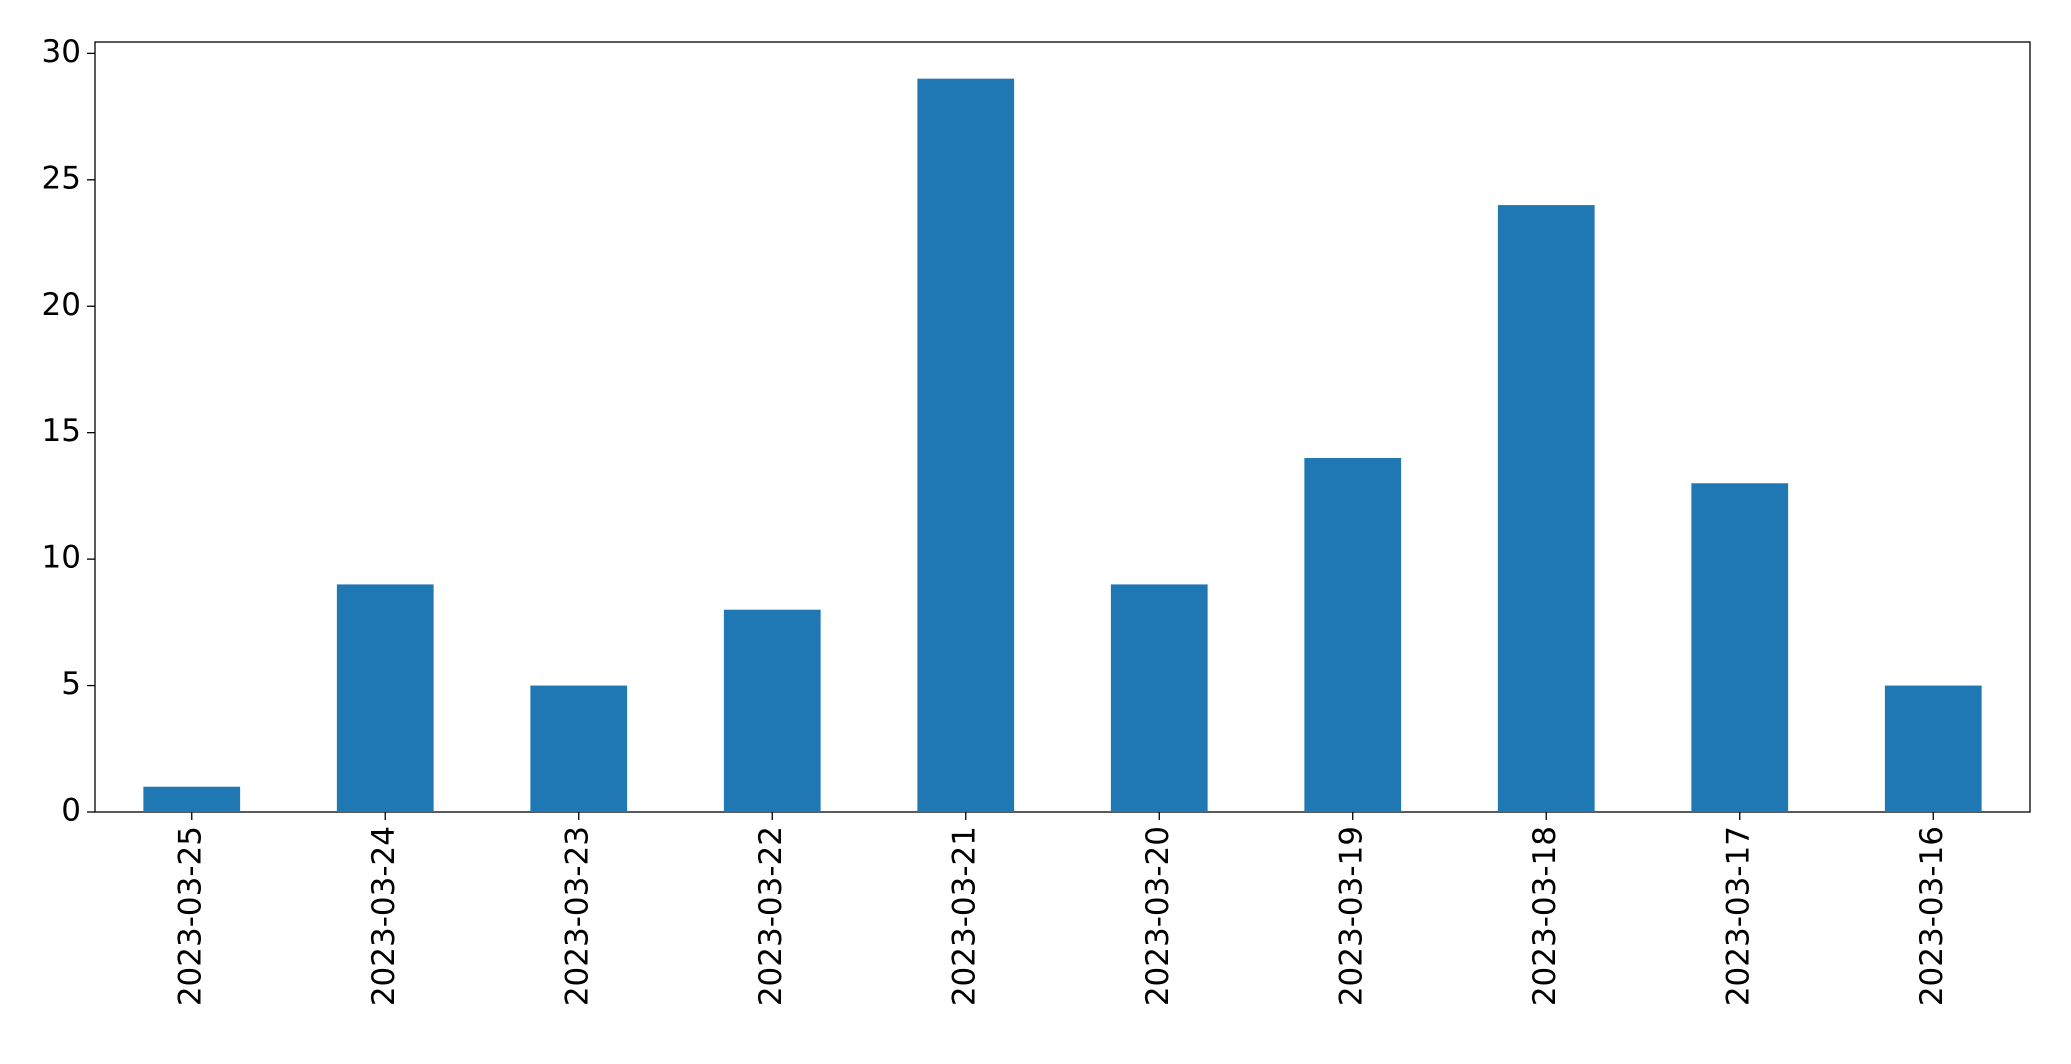  Describe the element at coordinates (190, 916) in the screenshot. I see `x-tick-label: 2023-03-25` at that location.